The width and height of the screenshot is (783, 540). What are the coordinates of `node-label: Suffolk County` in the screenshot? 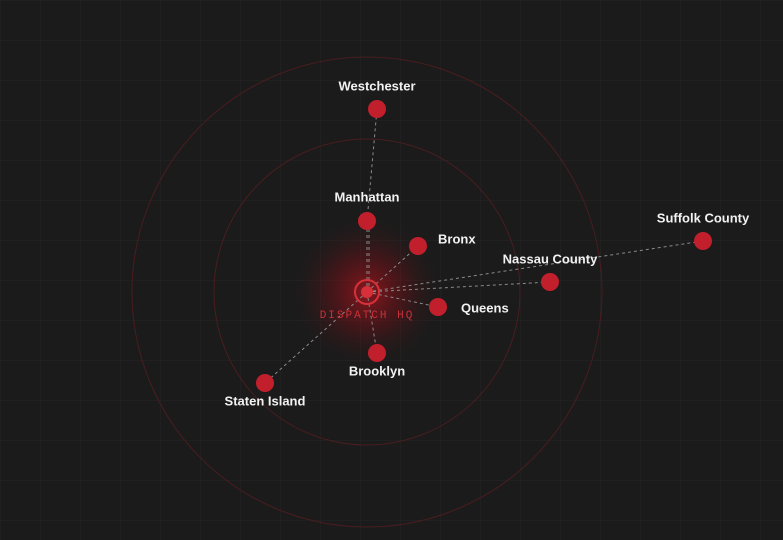 It's located at (703, 217).